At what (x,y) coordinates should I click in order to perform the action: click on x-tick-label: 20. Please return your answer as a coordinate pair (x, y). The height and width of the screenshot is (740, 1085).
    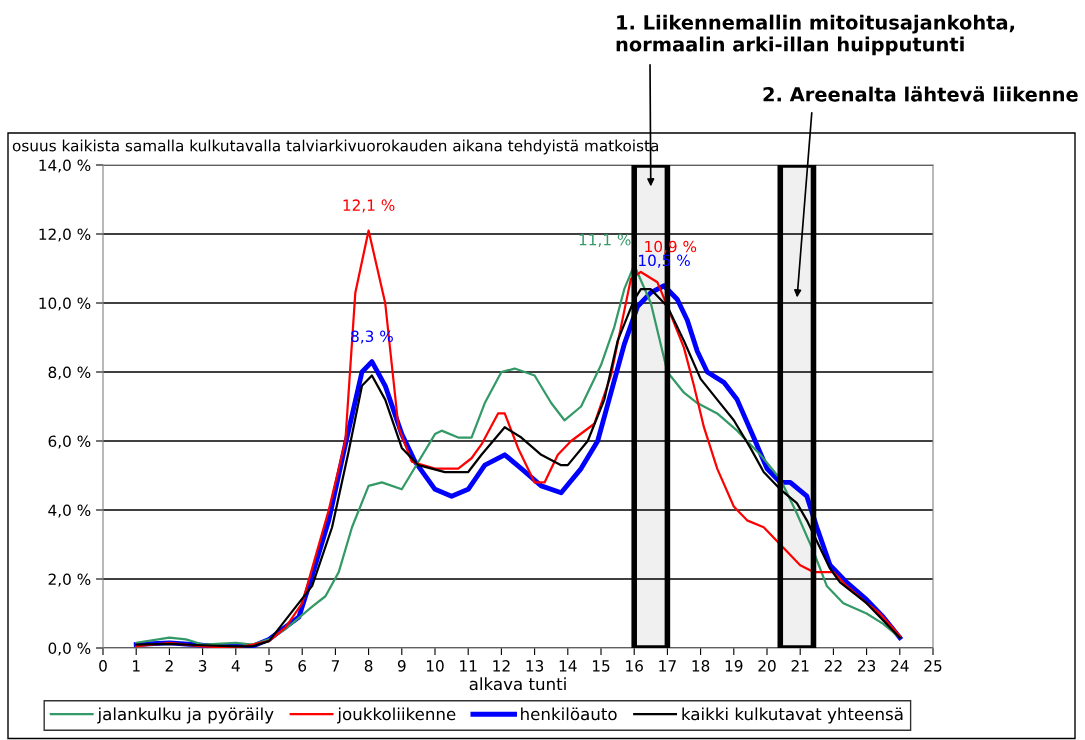
    Looking at the image, I should click on (767, 666).